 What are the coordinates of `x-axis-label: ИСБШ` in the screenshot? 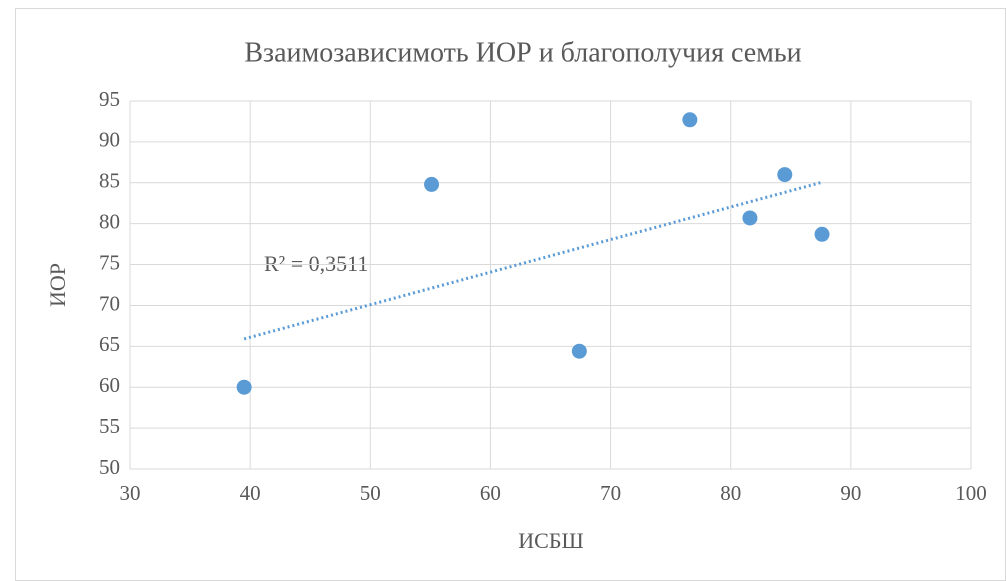 It's located at (550, 540).